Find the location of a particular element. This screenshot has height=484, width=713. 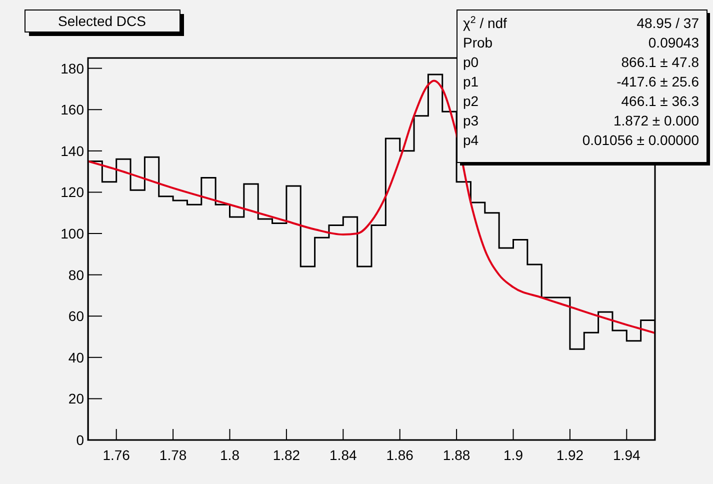

x-tick-label: 1.92 is located at coordinates (570, 455).